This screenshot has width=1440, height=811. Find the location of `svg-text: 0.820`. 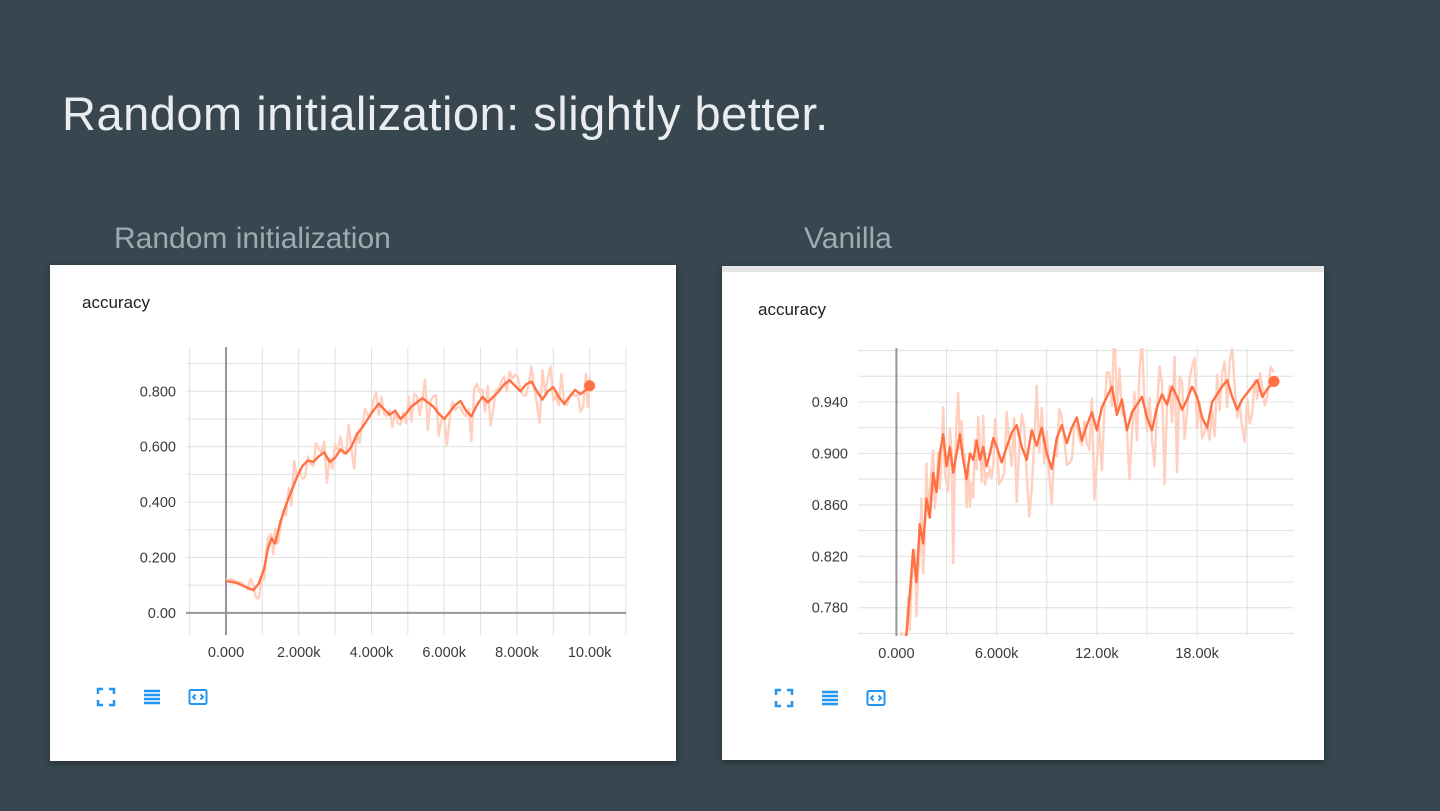

svg-text: 0.820 is located at coordinates (830, 557).